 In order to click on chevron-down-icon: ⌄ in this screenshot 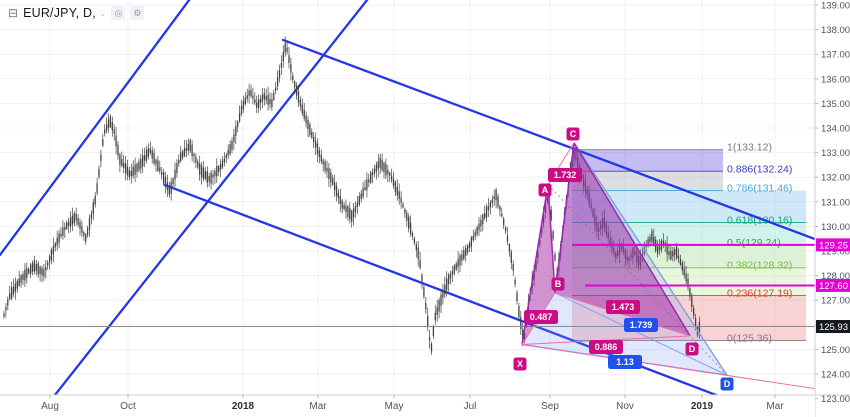, I will do `click(102, 12)`.